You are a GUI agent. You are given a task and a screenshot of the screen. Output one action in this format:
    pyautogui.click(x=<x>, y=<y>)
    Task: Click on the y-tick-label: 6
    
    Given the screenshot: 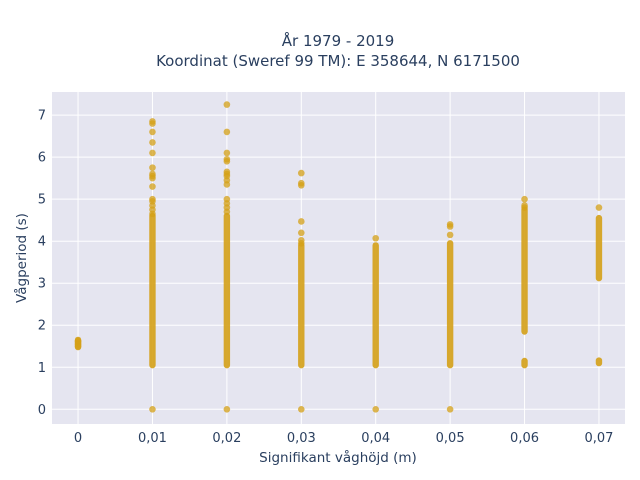 What is the action you would take?
    pyautogui.click(x=42, y=158)
    